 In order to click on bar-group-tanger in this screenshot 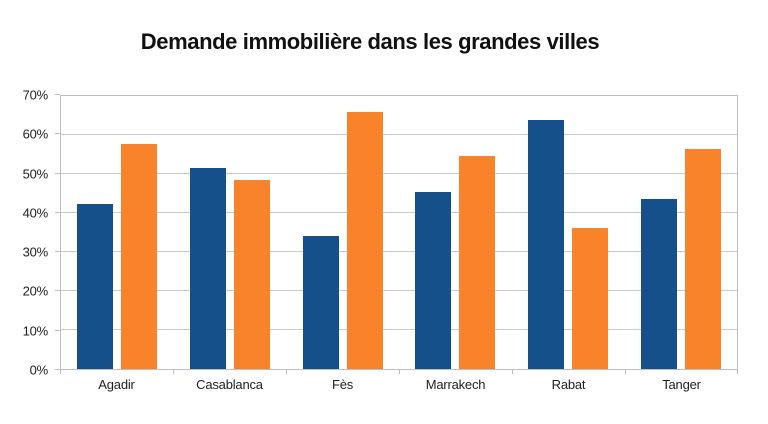, I will do `click(680, 232)`.